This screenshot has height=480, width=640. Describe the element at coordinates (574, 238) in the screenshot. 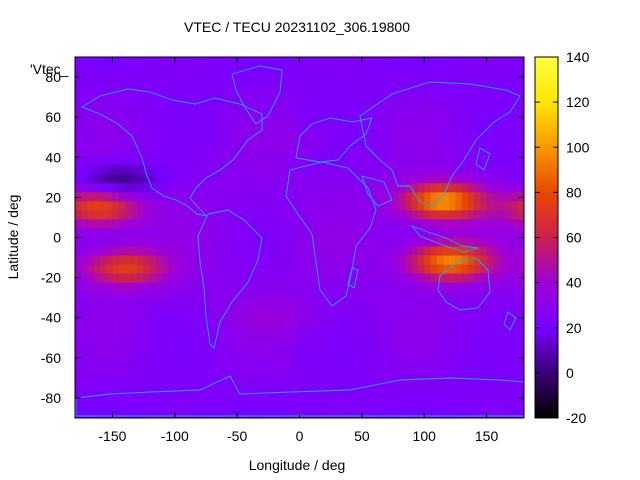

I see `colorbar-tick-label: 60` at that location.